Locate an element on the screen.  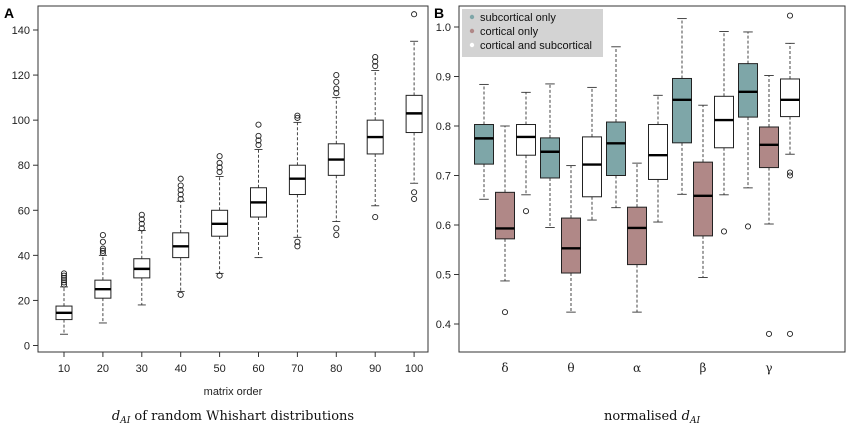
legend-marker-both is located at coordinates (472, 45).